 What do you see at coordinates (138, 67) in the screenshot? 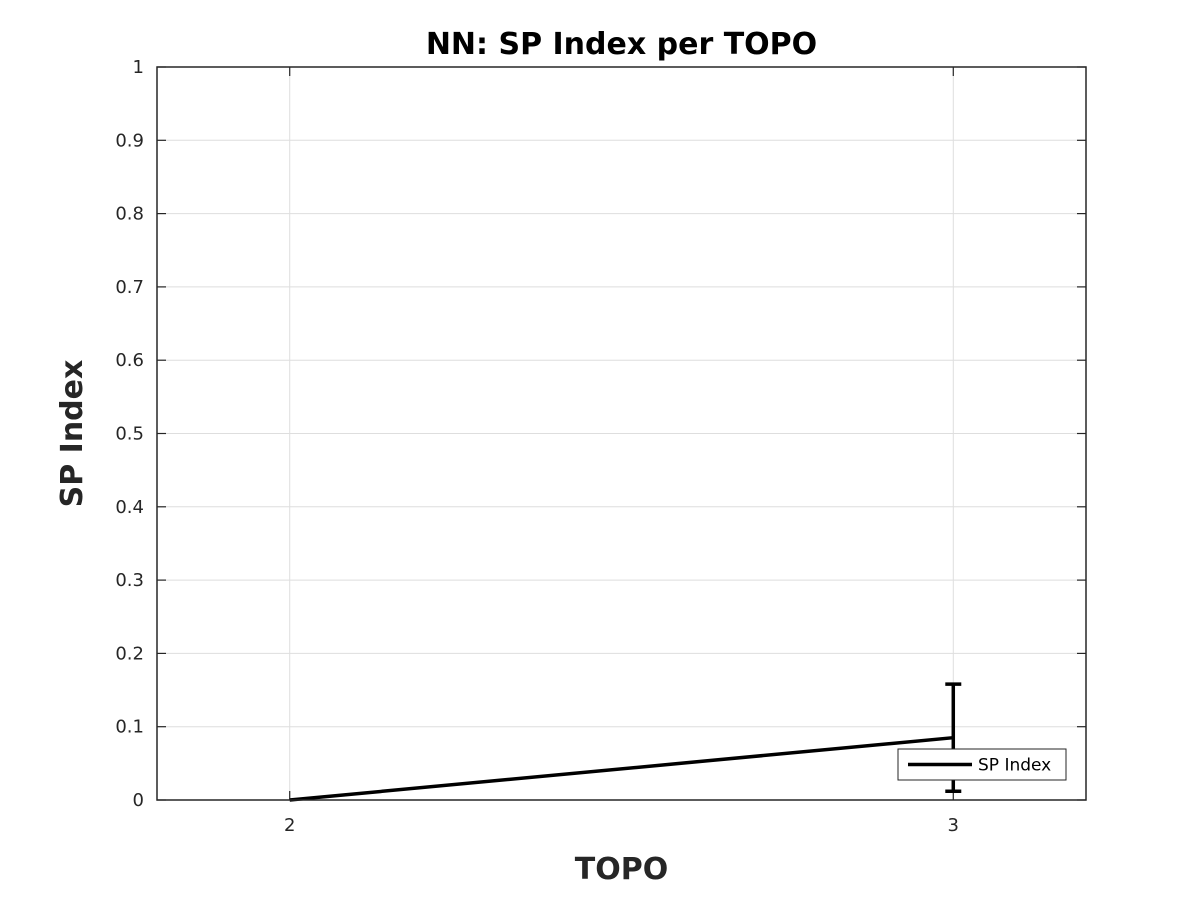
I see `y-tick-label: 1` at bounding box center [138, 67].